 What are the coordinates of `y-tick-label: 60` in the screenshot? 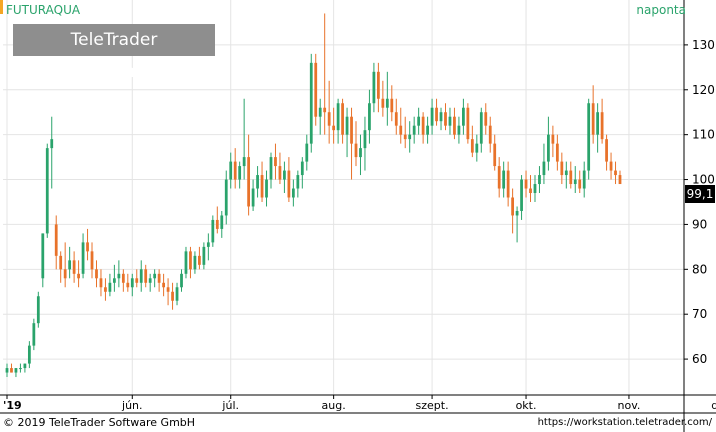 It's located at (699, 359).